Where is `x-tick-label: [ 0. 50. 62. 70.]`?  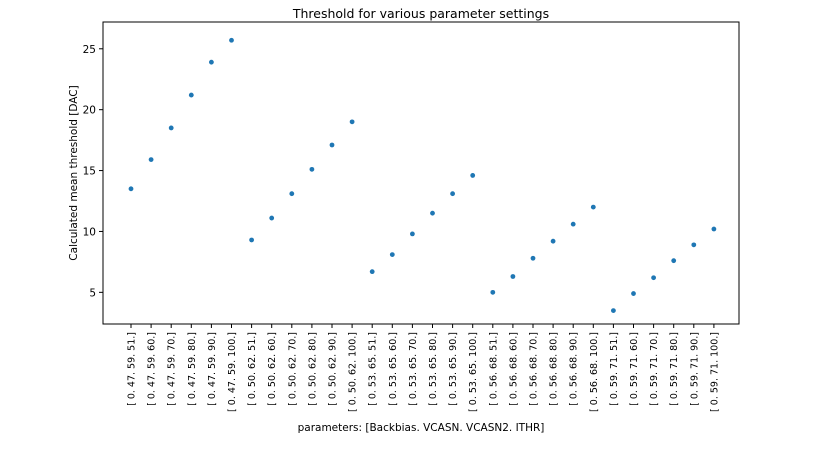
x-tick-label: [ 0. 50. 62. 70.] is located at coordinates (292, 369).